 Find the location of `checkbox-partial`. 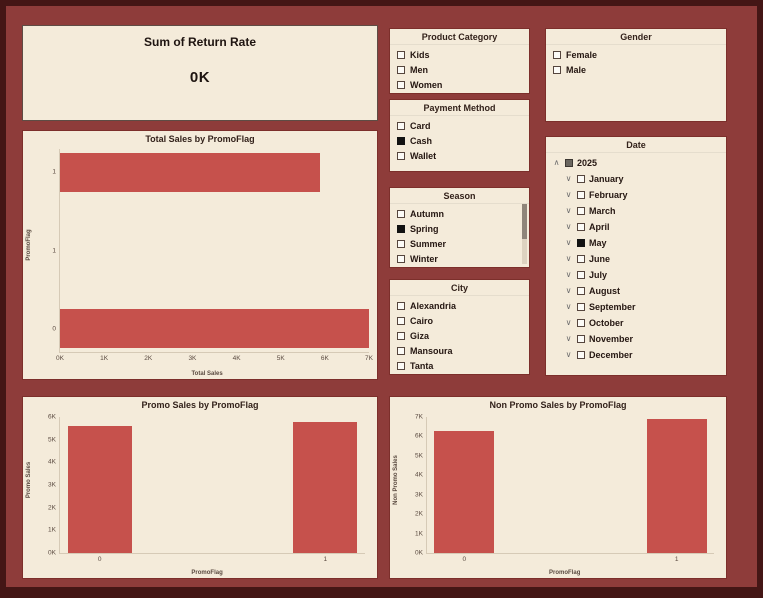

checkbox-partial is located at coordinates (569, 163).